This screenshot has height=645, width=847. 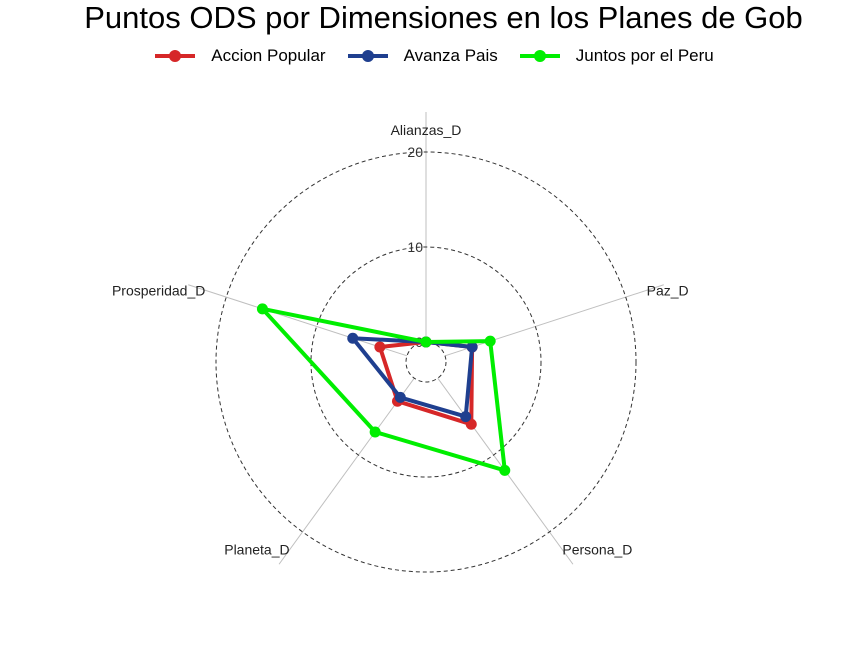 What do you see at coordinates (256, 550) in the screenshot?
I see `axis-label-planeta-d: Planeta_D` at bounding box center [256, 550].